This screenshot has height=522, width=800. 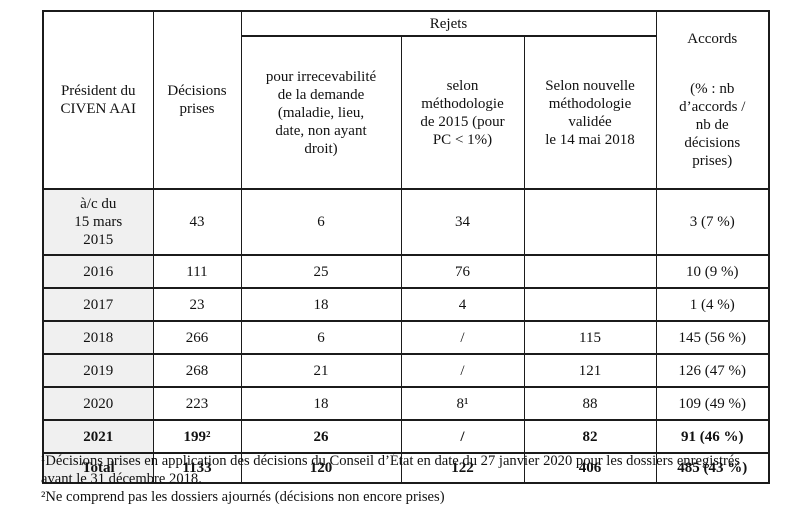 I want to click on header-decisions-prises: Décisions prises, so click(x=197, y=100).